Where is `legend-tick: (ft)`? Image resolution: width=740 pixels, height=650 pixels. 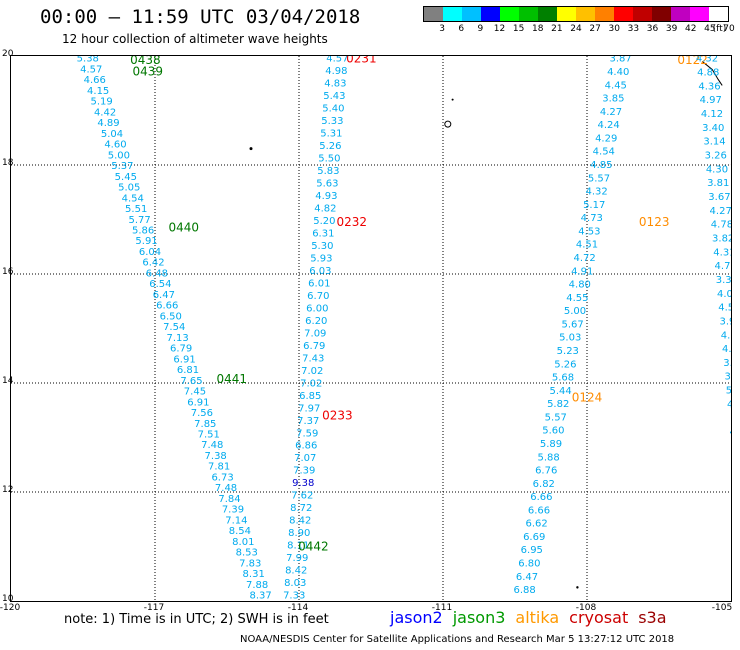 legend-tick: (ft) is located at coordinates (719, 29).